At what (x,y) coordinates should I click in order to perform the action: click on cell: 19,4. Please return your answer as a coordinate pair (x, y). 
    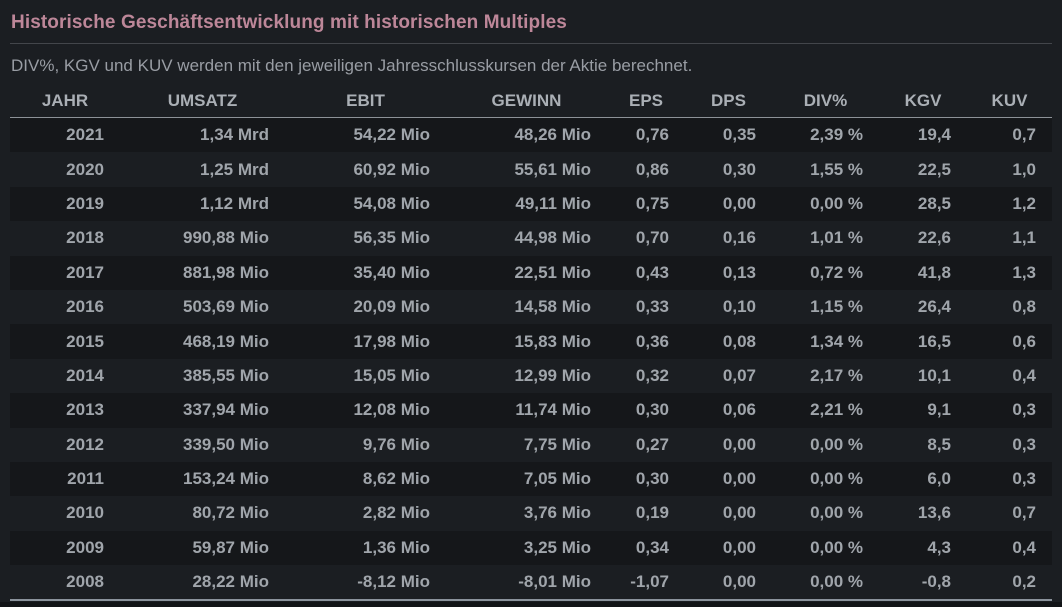
    Looking at the image, I should click on (934, 135).